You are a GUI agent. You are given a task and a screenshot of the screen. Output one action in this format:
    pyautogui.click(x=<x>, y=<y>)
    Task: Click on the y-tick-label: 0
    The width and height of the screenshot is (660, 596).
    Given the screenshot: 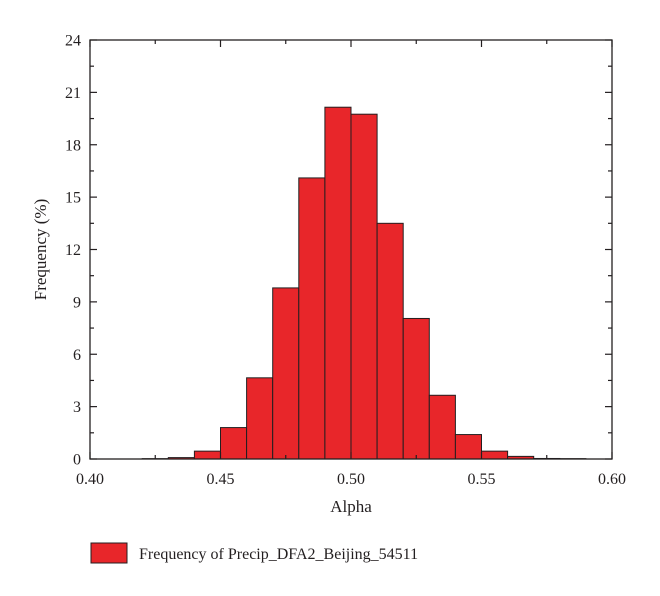 What is the action you would take?
    pyautogui.click(x=77, y=460)
    